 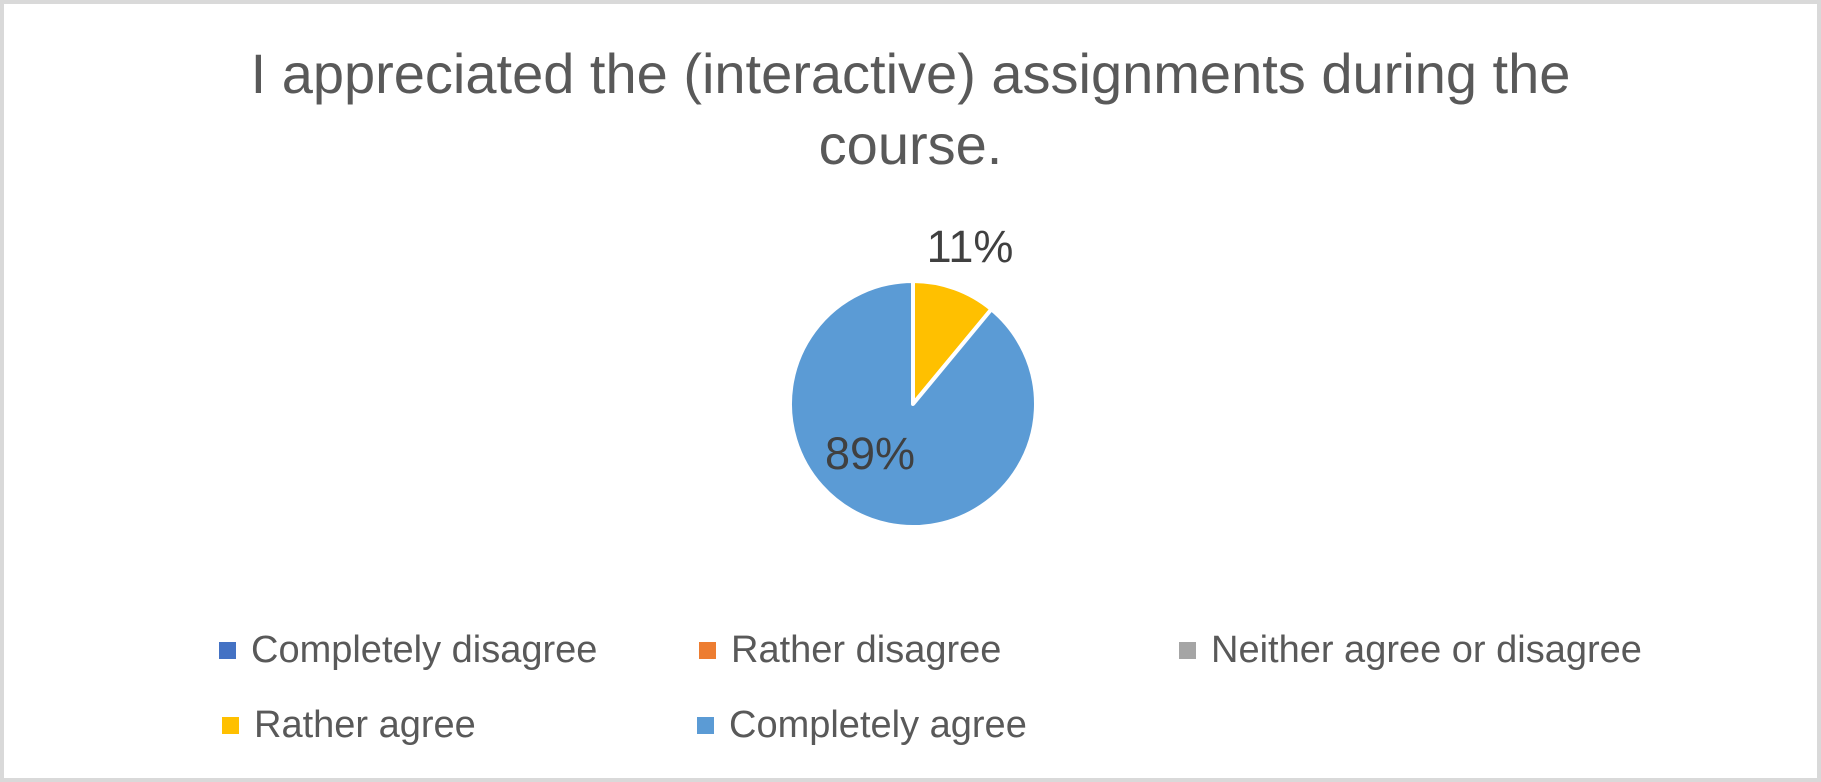 I want to click on legend-item-rather-agree: Rather agree, so click(x=349, y=725).